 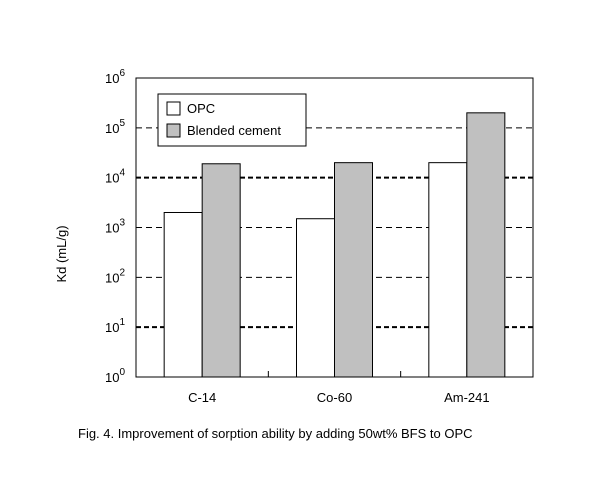 I want to click on x-tick-label: Am-241, so click(x=467, y=397).